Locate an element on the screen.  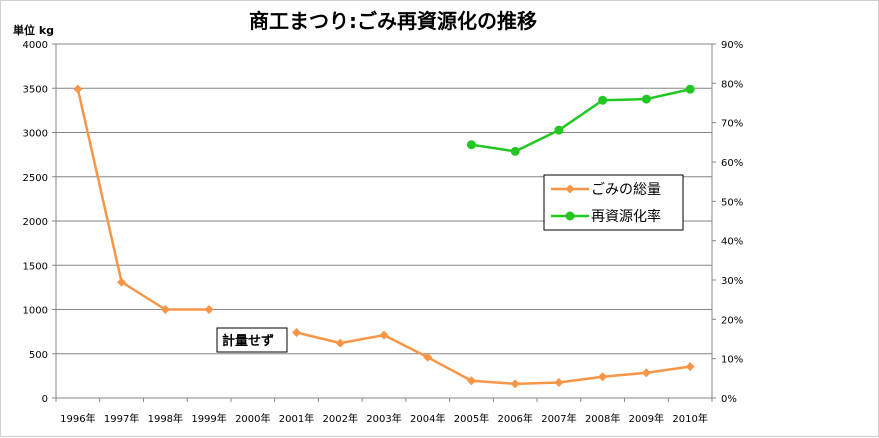
legend-marker-diamond is located at coordinates (570, 189).